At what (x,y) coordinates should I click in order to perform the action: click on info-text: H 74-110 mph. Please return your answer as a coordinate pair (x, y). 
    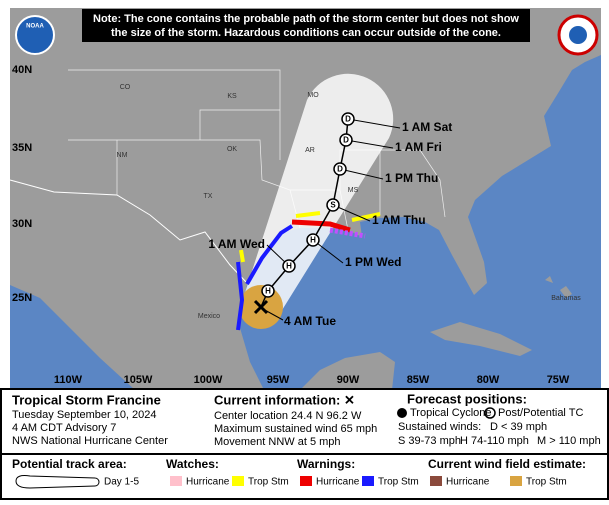
    Looking at the image, I should click on (494, 441).